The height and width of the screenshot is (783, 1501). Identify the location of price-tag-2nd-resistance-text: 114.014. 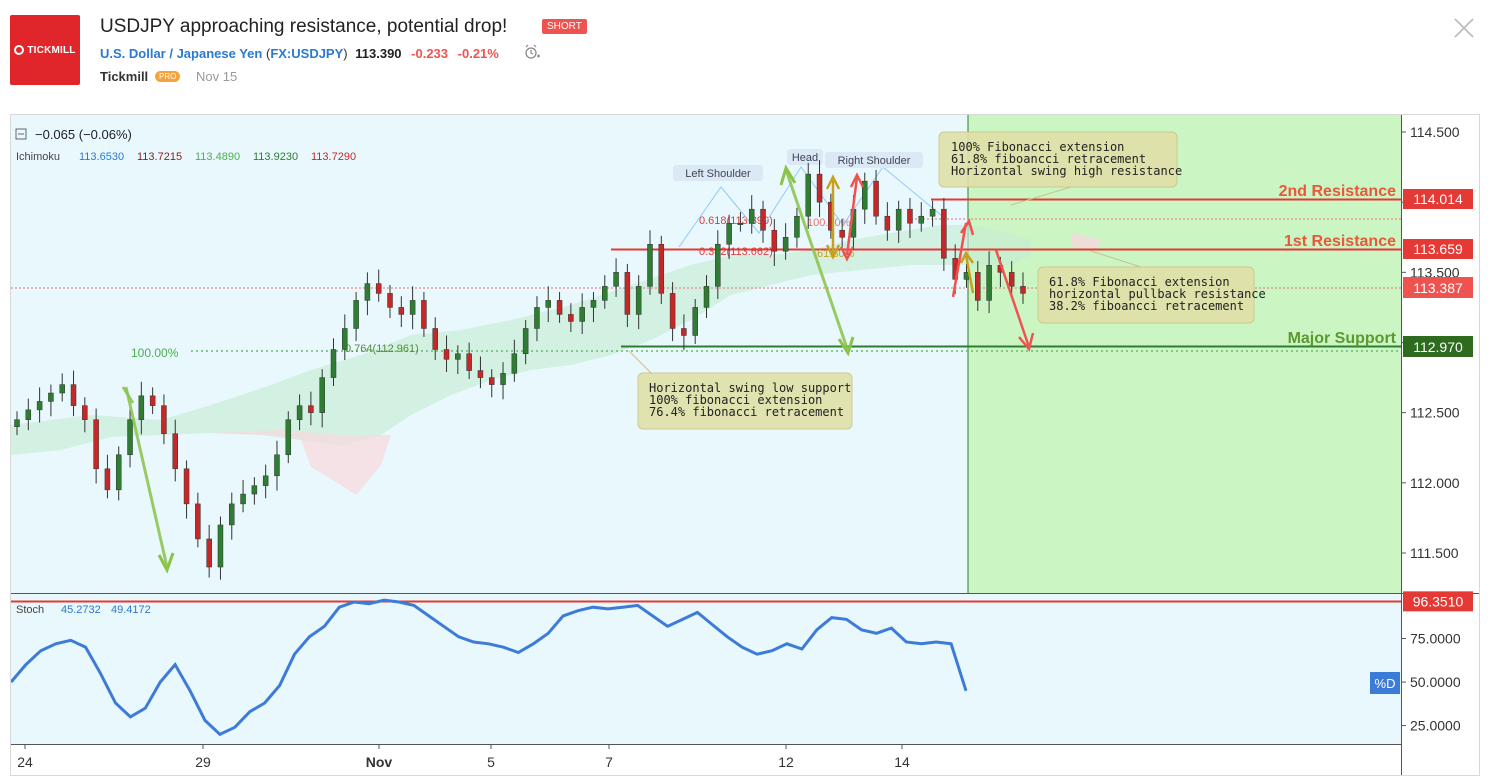
(1438, 199).